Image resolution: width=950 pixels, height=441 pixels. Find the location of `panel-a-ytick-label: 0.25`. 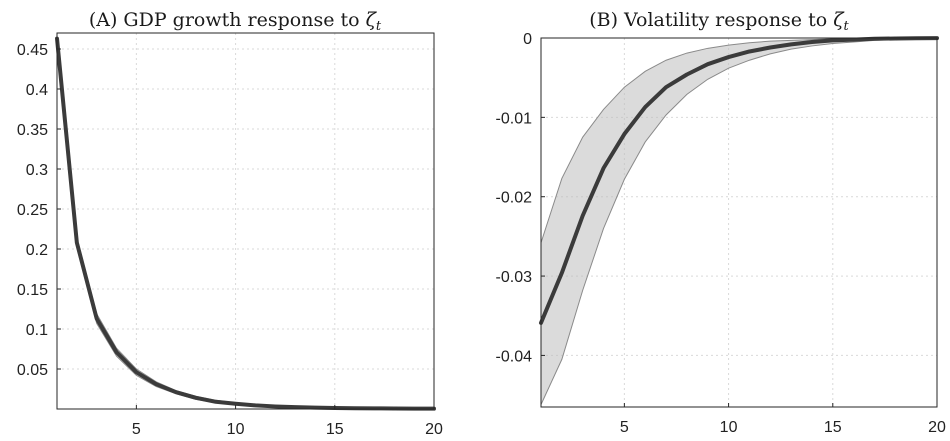

panel-a-ytick-label: 0.25 is located at coordinates (32, 210).